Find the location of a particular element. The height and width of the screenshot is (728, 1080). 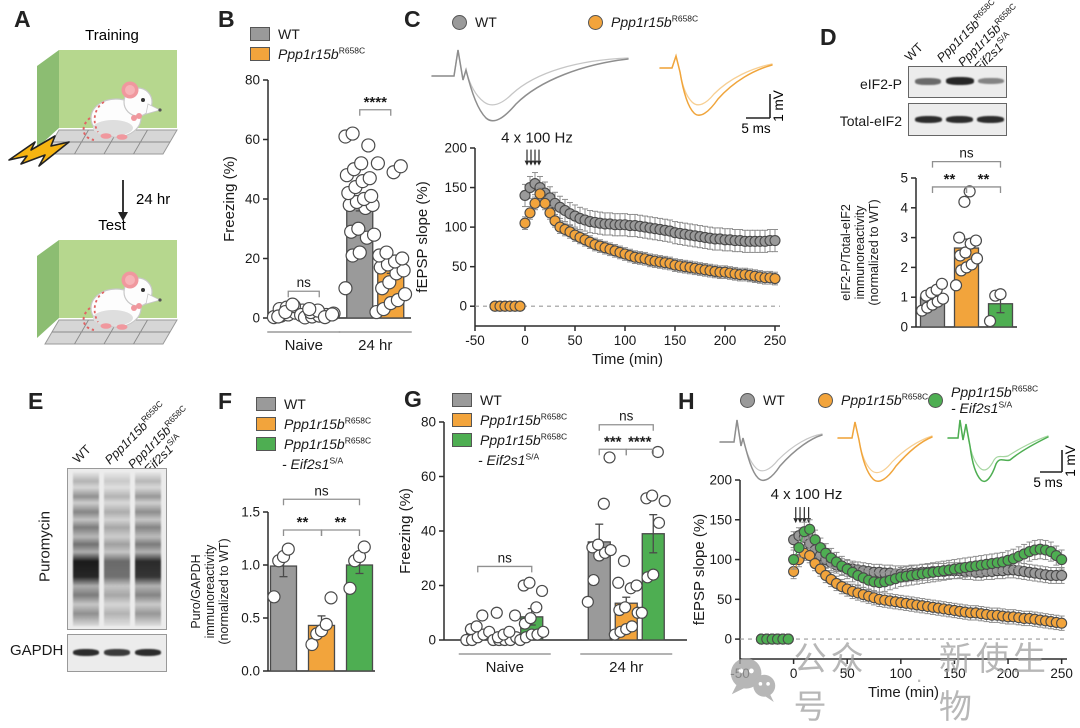

svg-text: 0.0 is located at coordinates (250, 671).